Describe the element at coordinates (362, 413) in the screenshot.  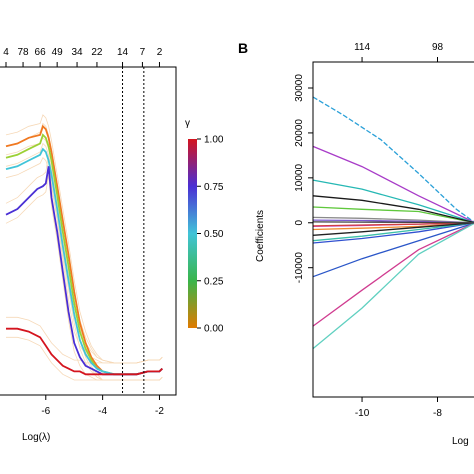
I see `x-tick-label-0: -10` at that location.